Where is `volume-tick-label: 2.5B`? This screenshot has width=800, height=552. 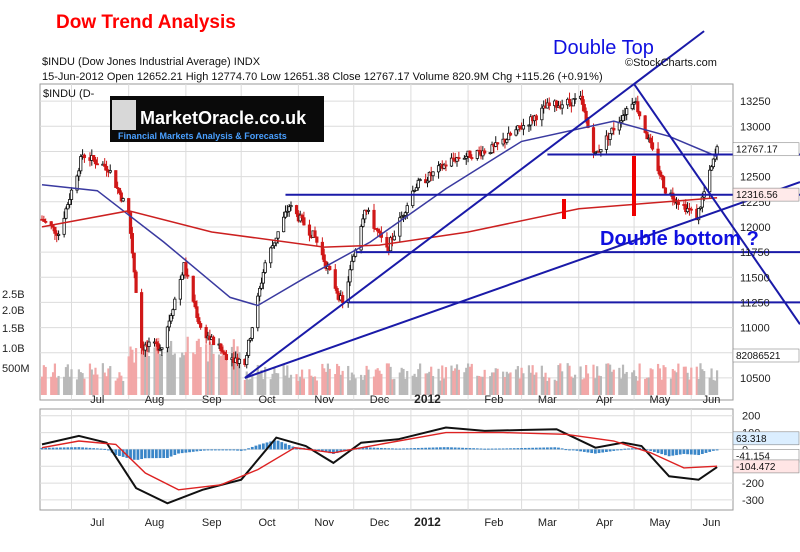
volume-tick-label: 2.5B is located at coordinates (13, 295).